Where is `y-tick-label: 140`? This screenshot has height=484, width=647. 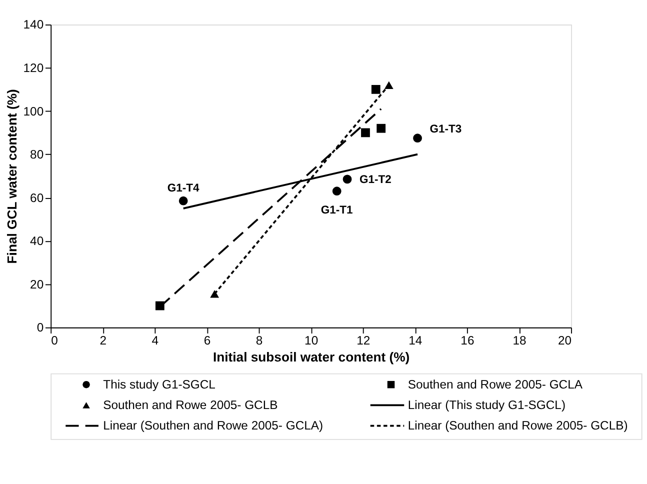
y-tick-label: 140 is located at coordinates (33, 25).